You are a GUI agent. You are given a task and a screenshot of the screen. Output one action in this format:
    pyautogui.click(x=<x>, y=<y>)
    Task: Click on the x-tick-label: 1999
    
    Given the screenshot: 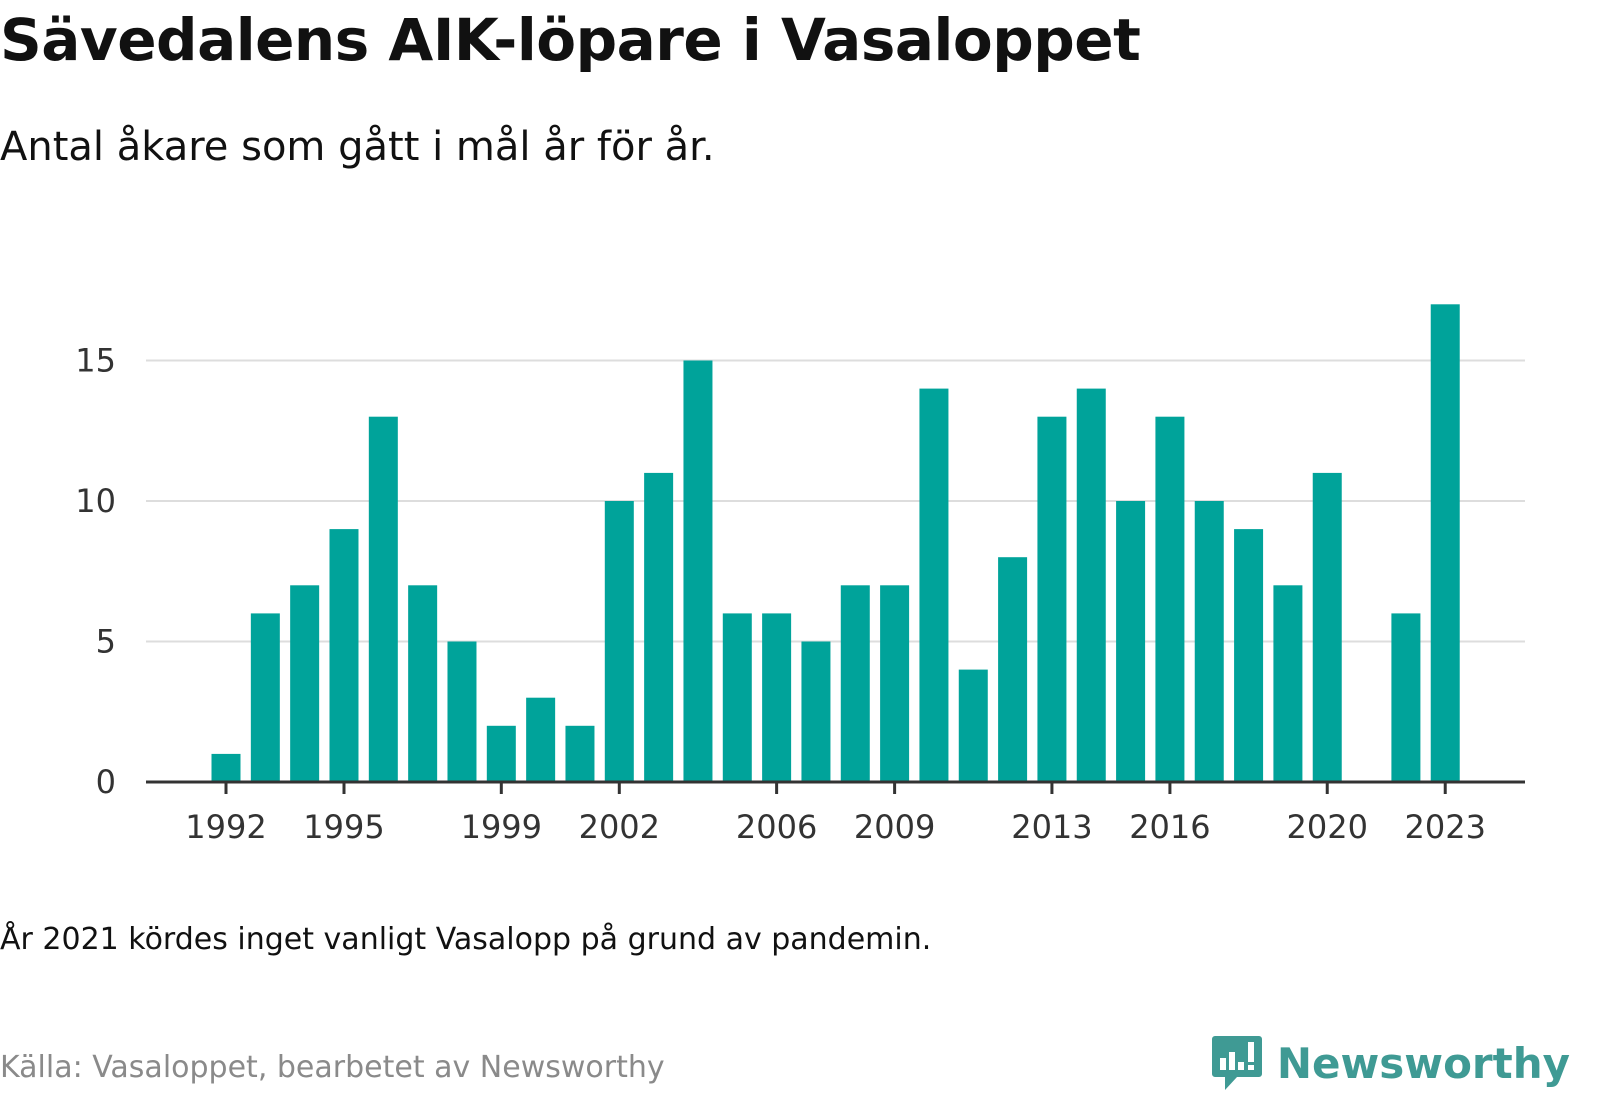 What is the action you would take?
    pyautogui.click(x=501, y=827)
    